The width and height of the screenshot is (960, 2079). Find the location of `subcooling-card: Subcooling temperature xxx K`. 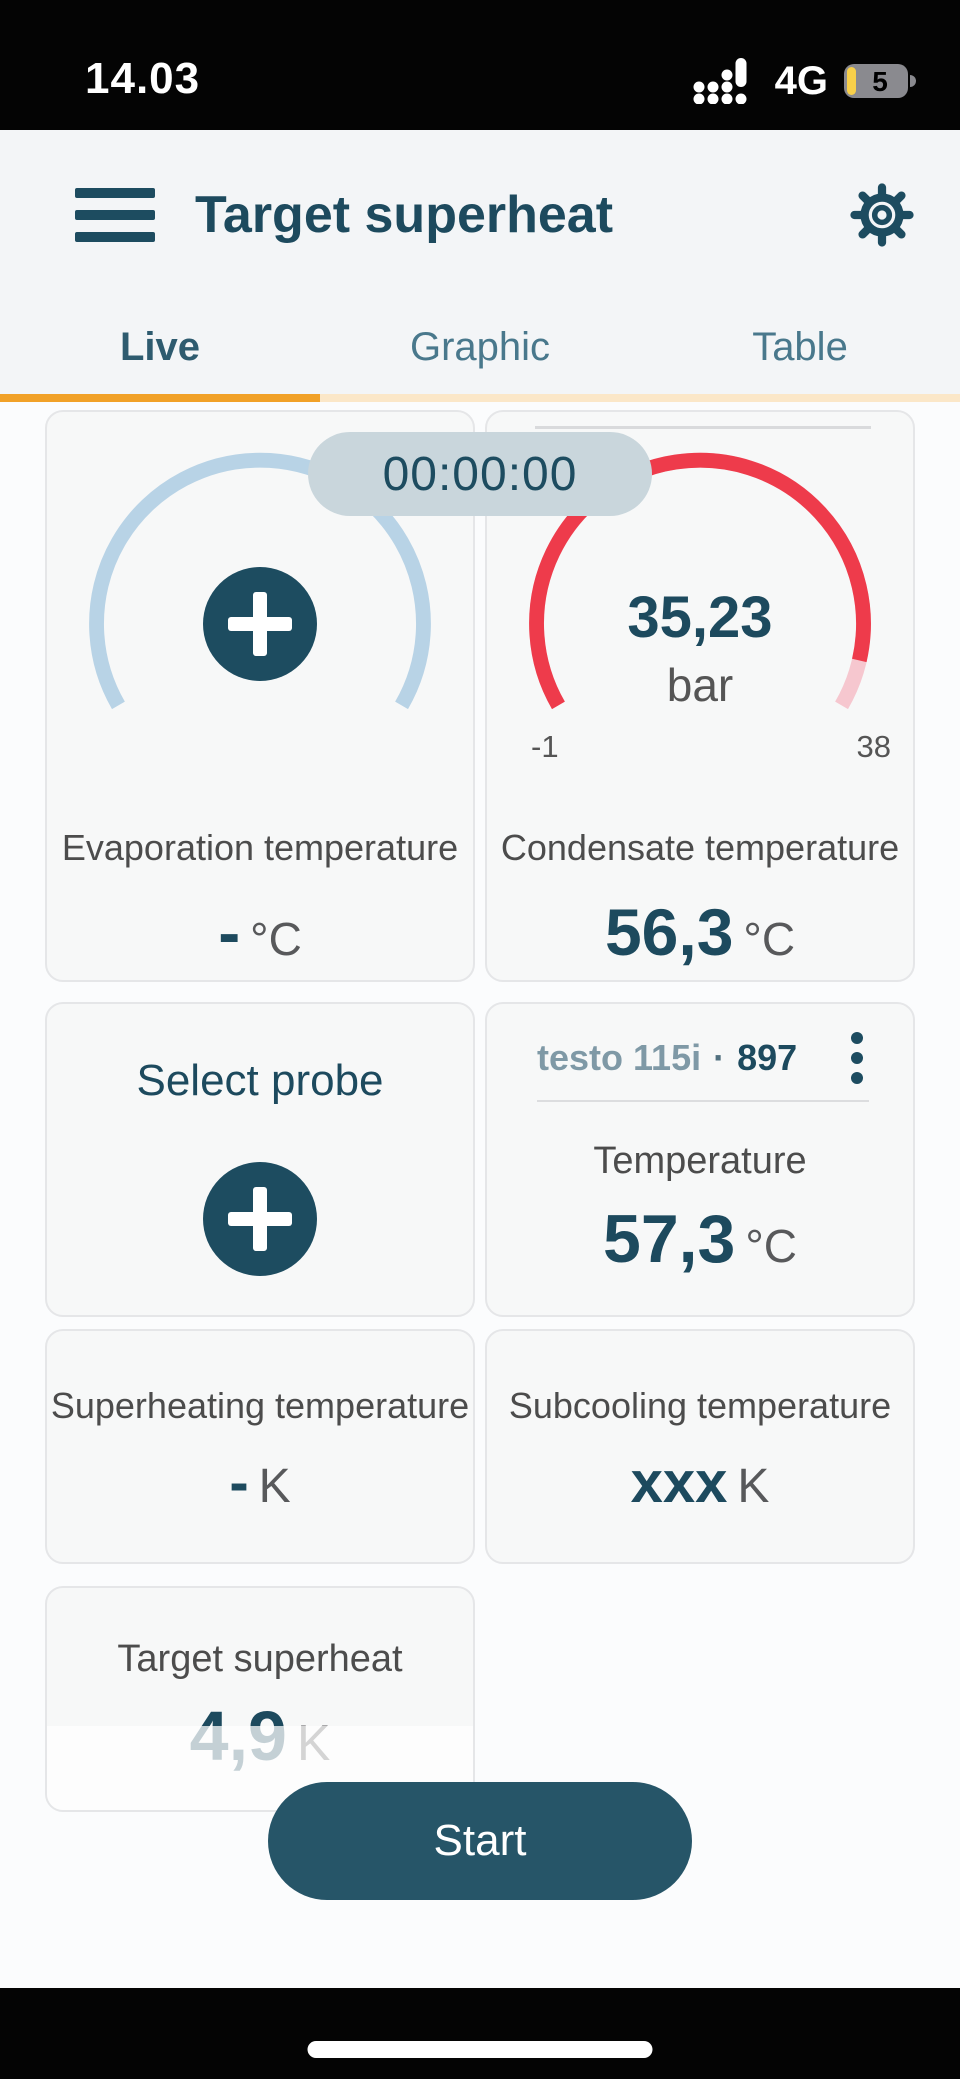

subcooling-card: Subcooling temperature xxx K is located at coordinates (700, 1446).